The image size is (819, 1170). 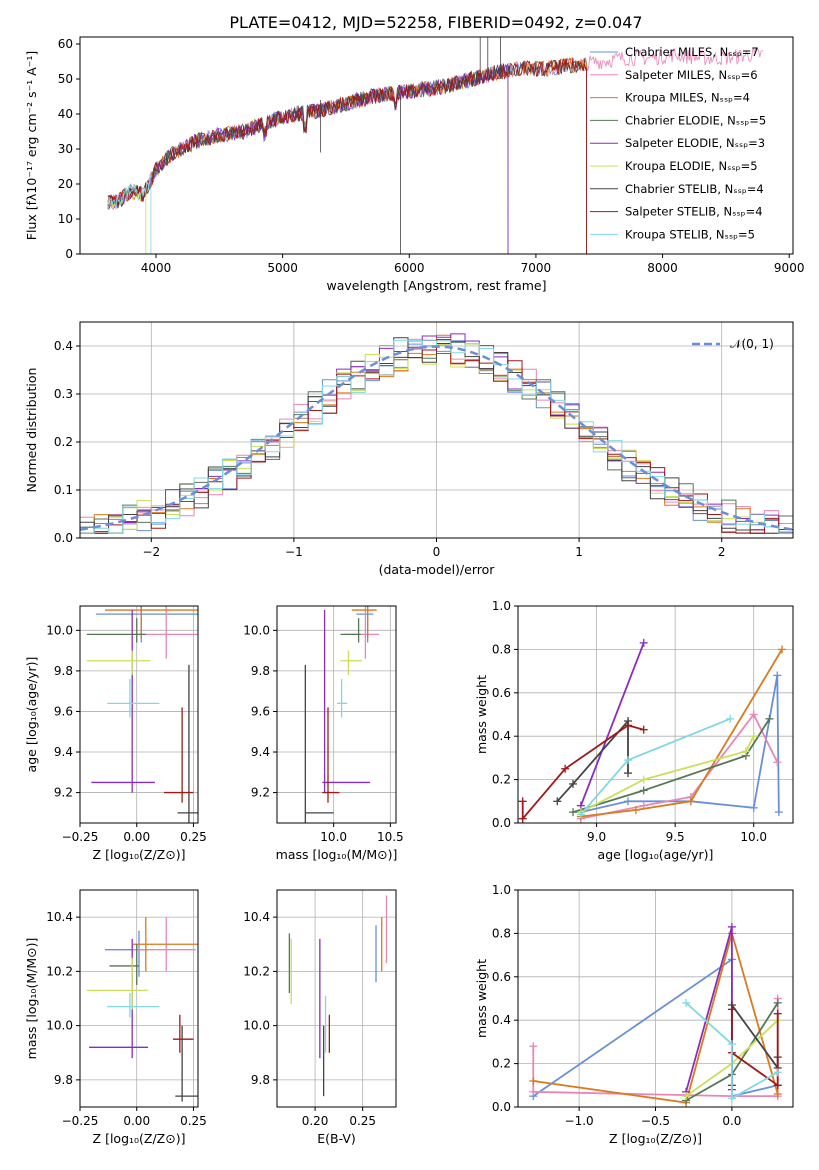 What do you see at coordinates (691, 166) in the screenshot?
I see `legend-label-krou_elodie: Kroupa ELODIE, Nₛₛₚ=5` at bounding box center [691, 166].